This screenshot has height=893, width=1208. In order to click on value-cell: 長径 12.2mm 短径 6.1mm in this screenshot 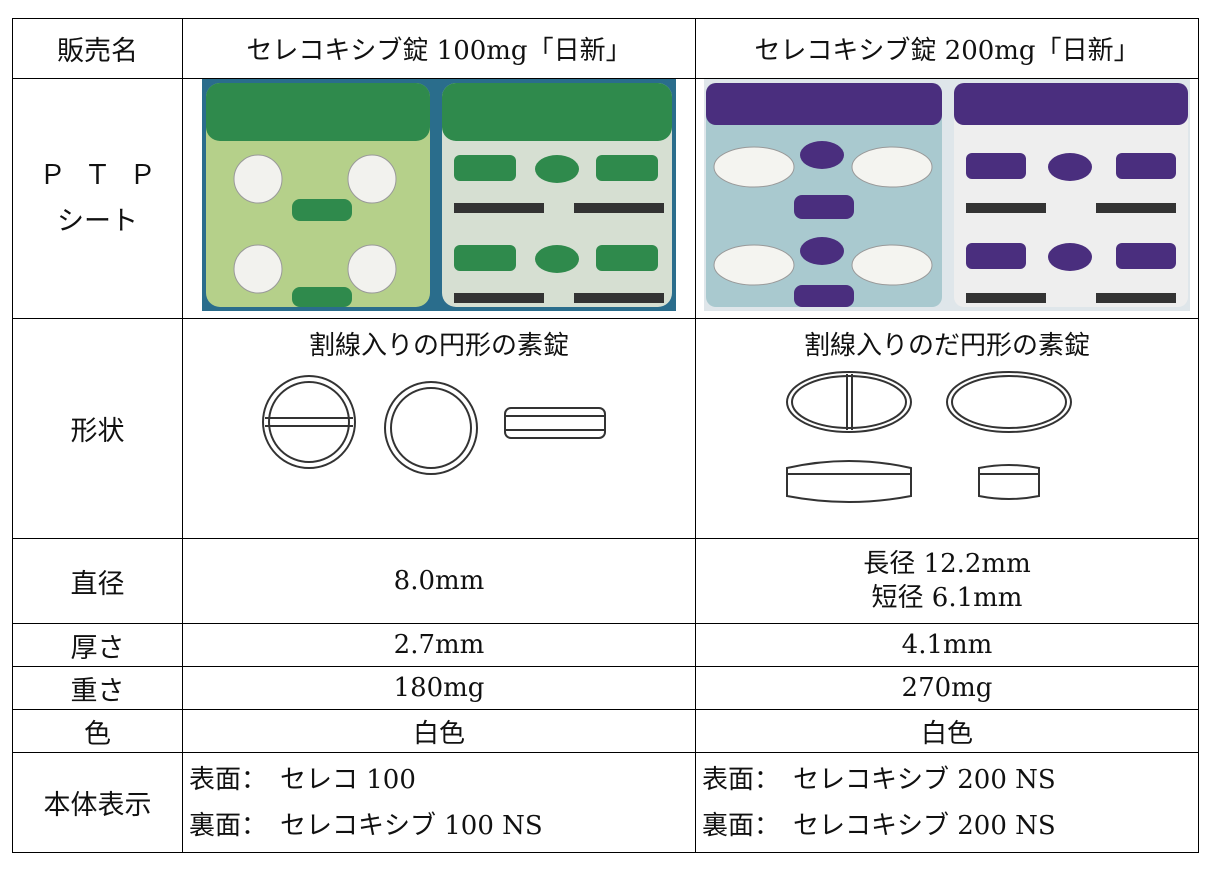, I will do `click(947, 581)`.